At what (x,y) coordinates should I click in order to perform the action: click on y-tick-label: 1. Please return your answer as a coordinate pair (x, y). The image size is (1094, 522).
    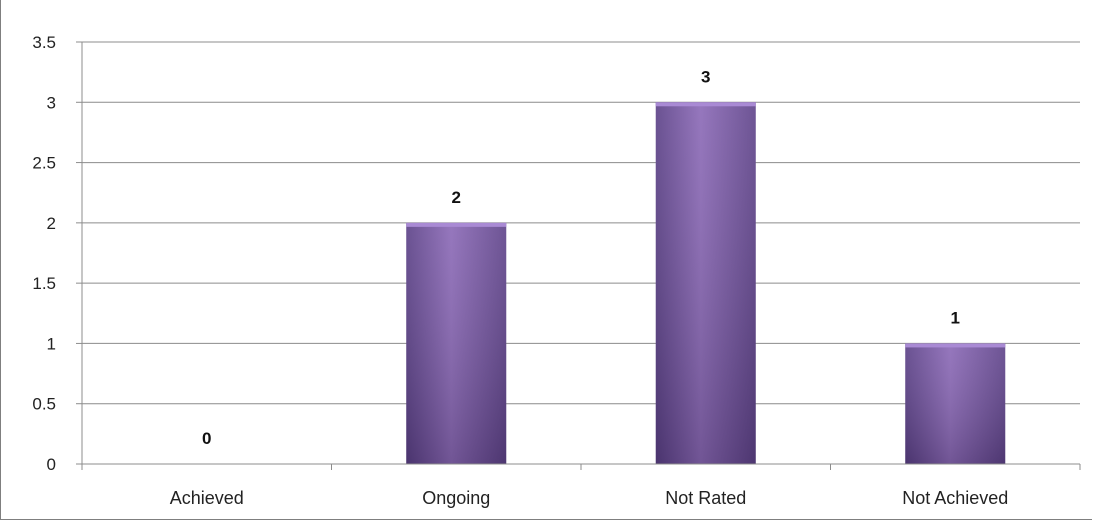
    Looking at the image, I should click on (51, 343).